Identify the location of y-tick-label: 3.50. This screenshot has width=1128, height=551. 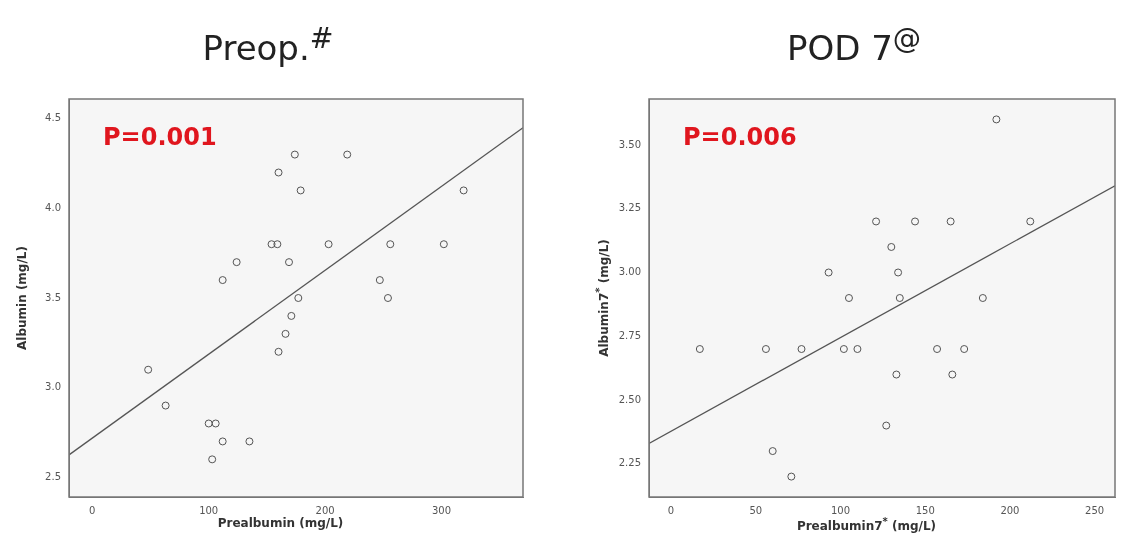
(629, 144).